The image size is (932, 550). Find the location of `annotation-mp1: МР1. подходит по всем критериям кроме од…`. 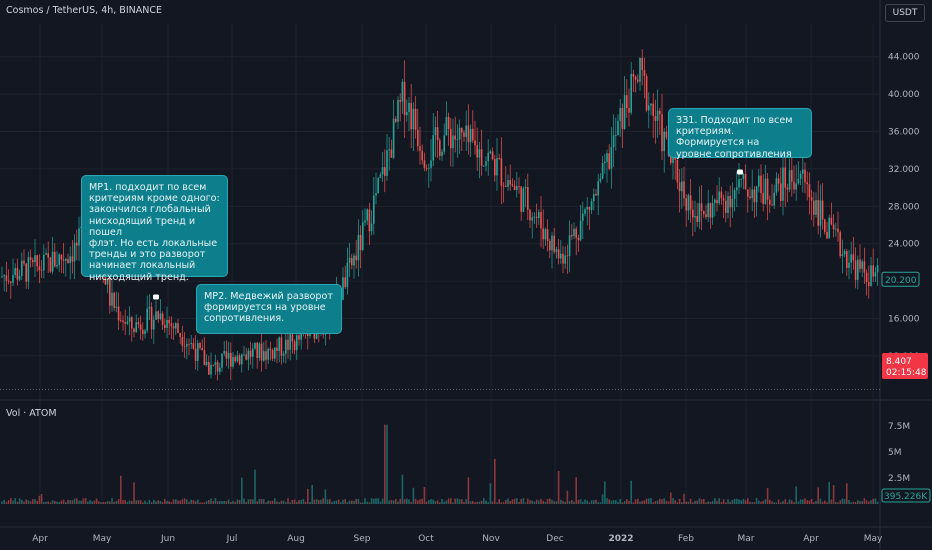

annotation-mp1: МР1. подходит по всем критериям кроме од… is located at coordinates (154, 229).